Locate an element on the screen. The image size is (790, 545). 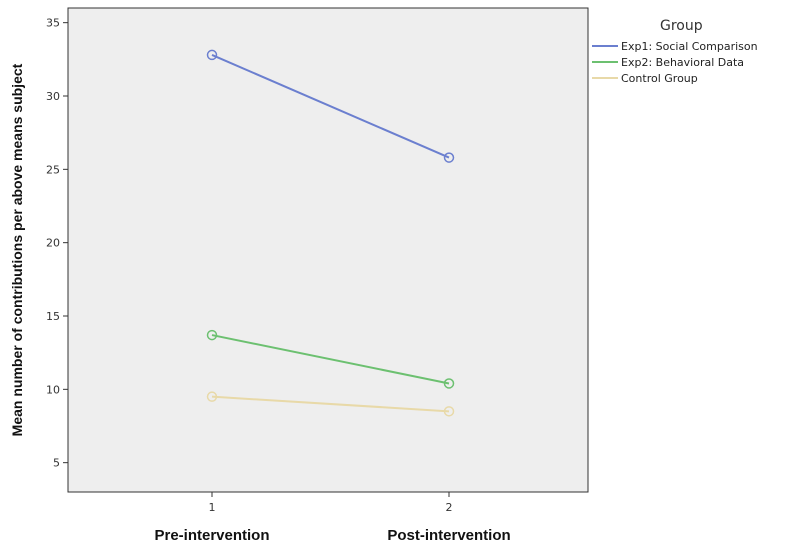
y-tick-label: 35 is located at coordinates (53, 23).